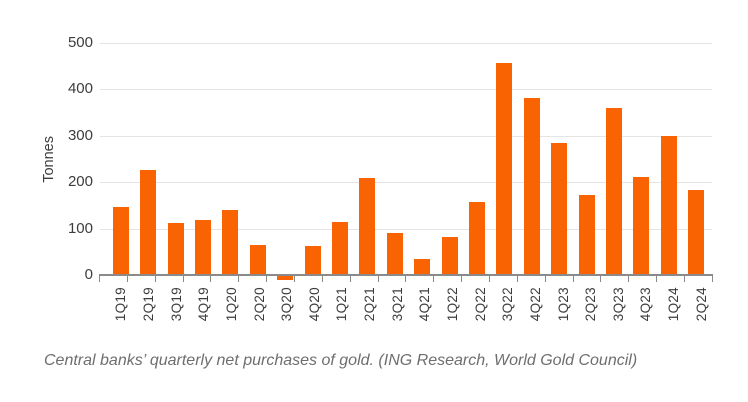 The image size is (748, 402). I want to click on x-tick-cell-4Q19: 4Q19, so click(204, 312).